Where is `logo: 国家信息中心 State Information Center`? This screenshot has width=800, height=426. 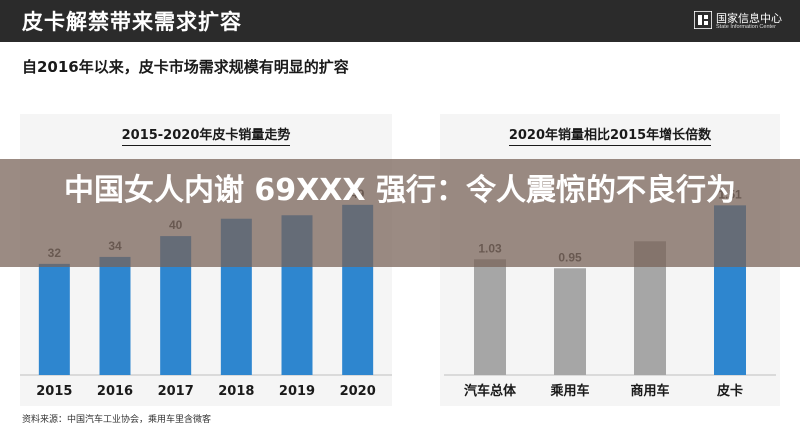
logo: 国家信息中心 State Information Center is located at coordinates (744, 22).